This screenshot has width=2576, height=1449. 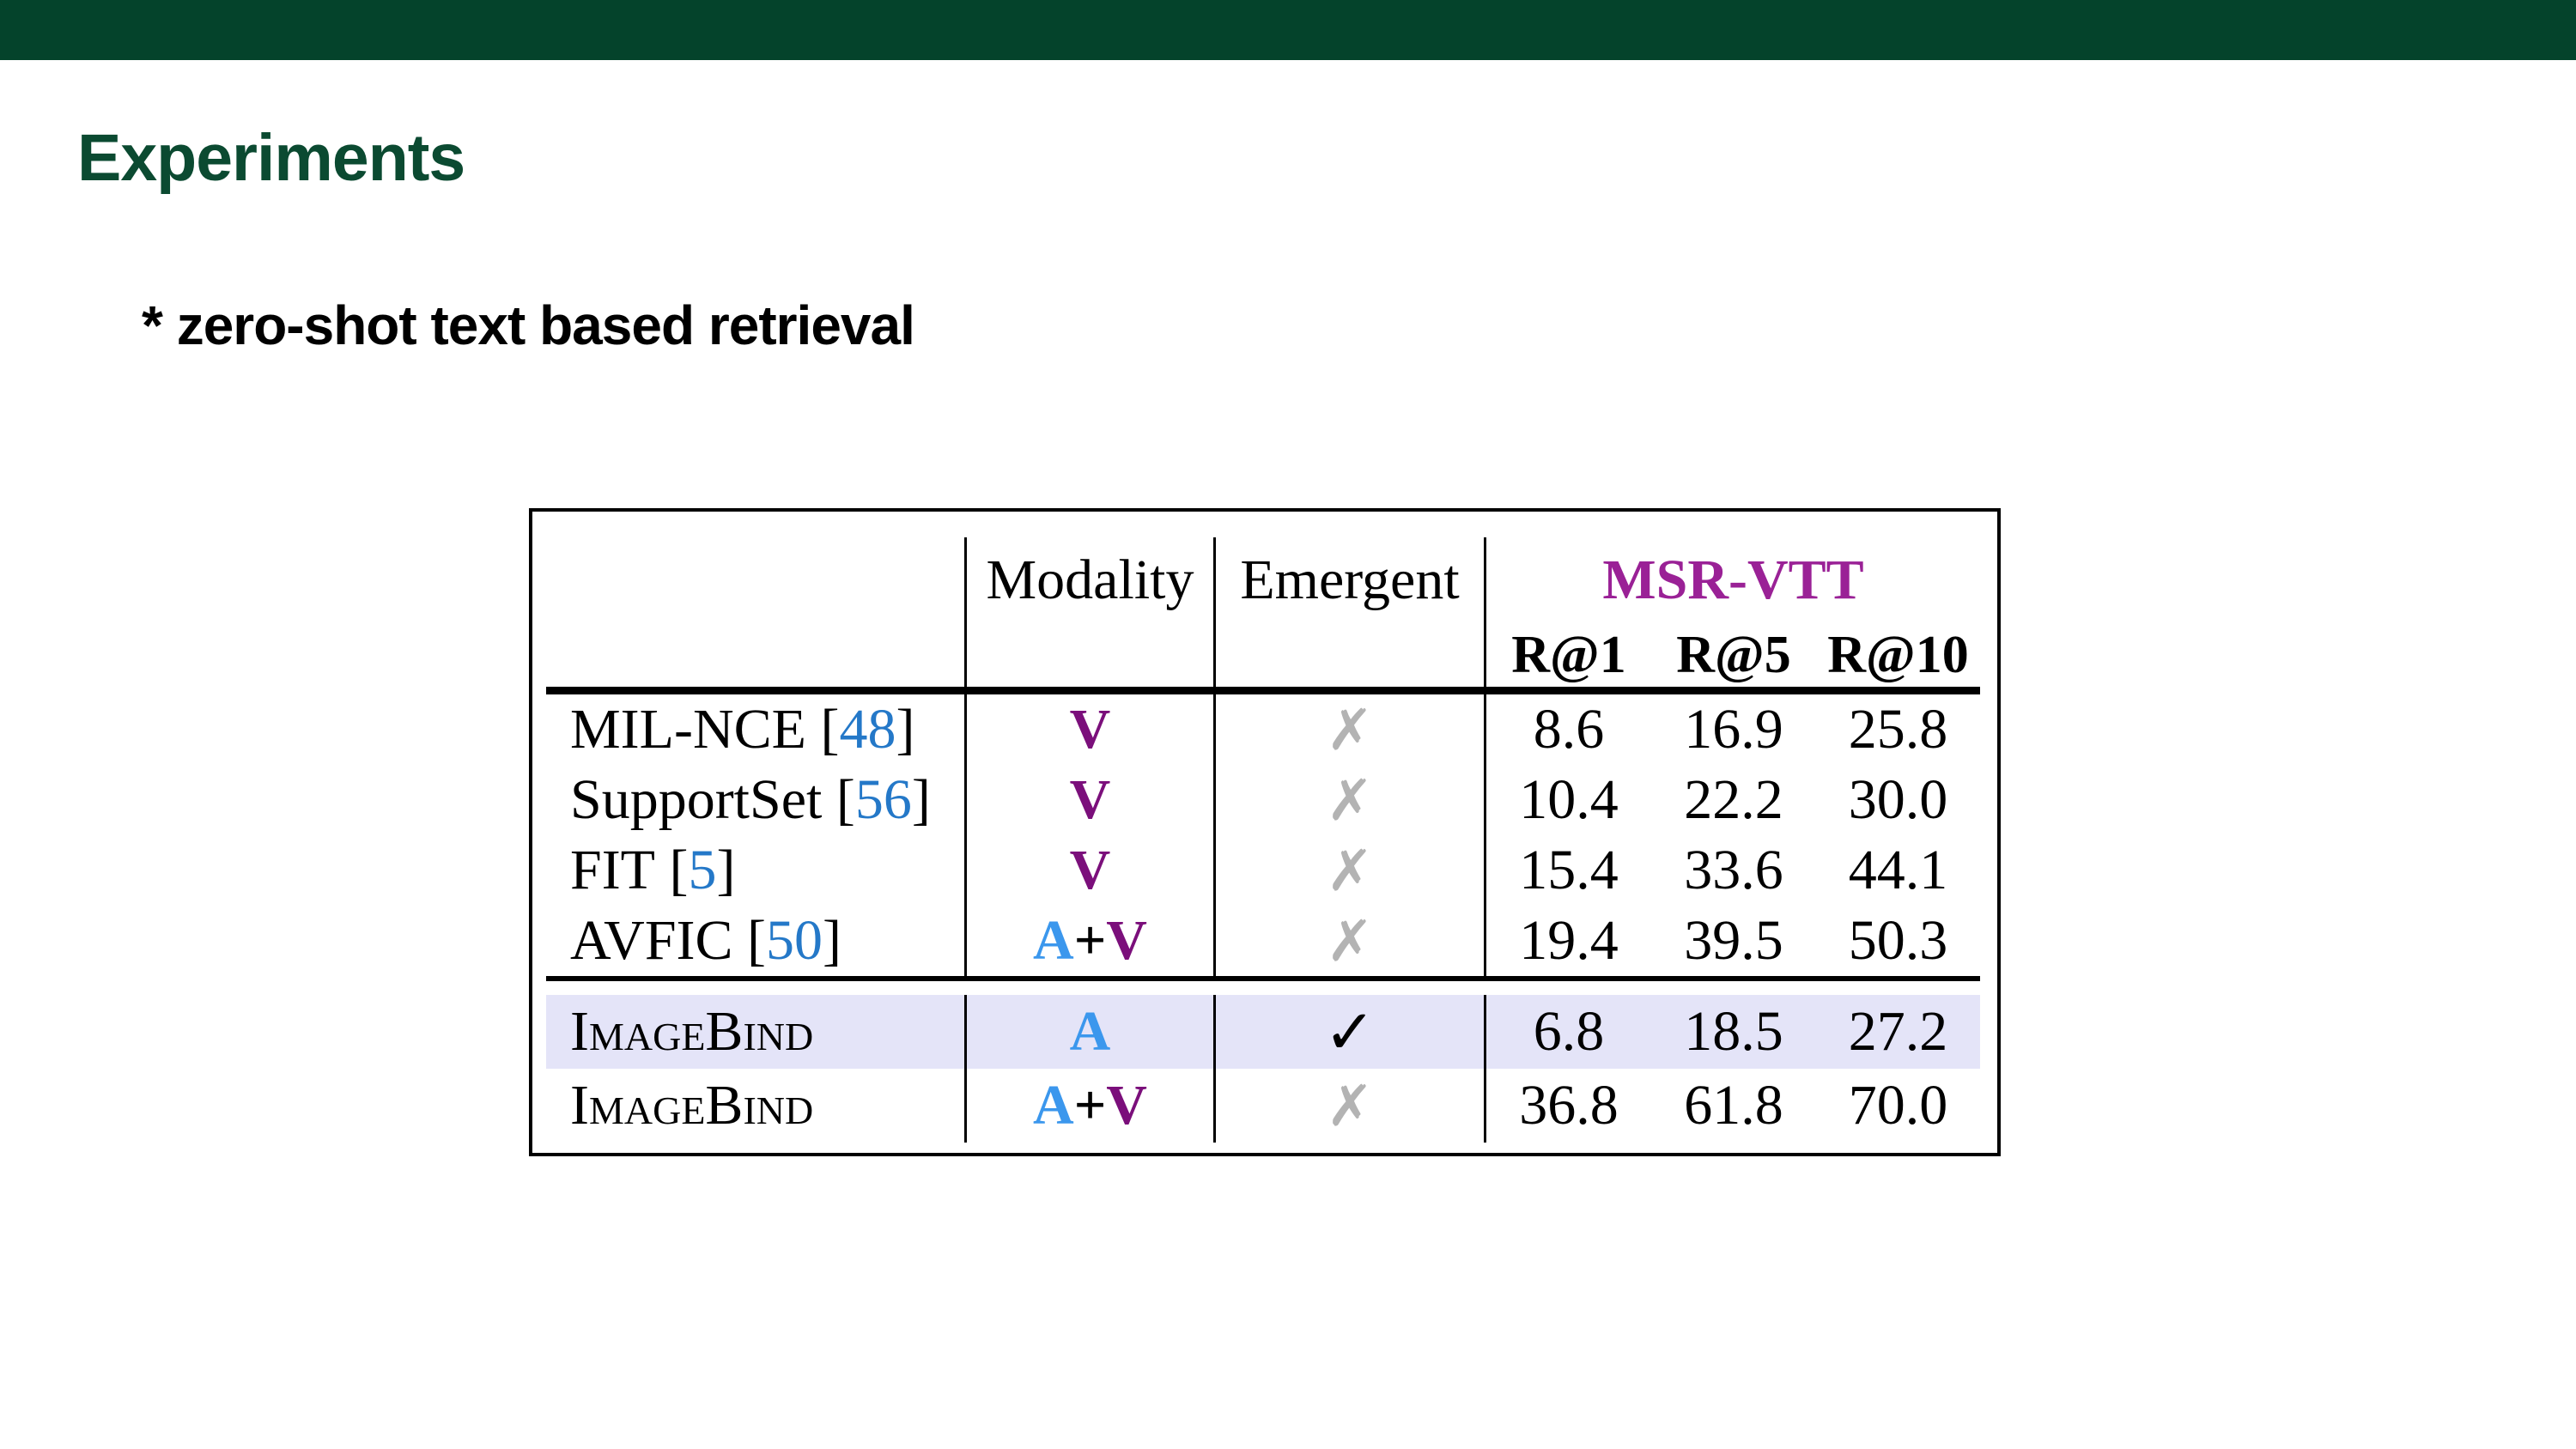 I want to click on value-cell: 36.8, so click(x=1569, y=1105).